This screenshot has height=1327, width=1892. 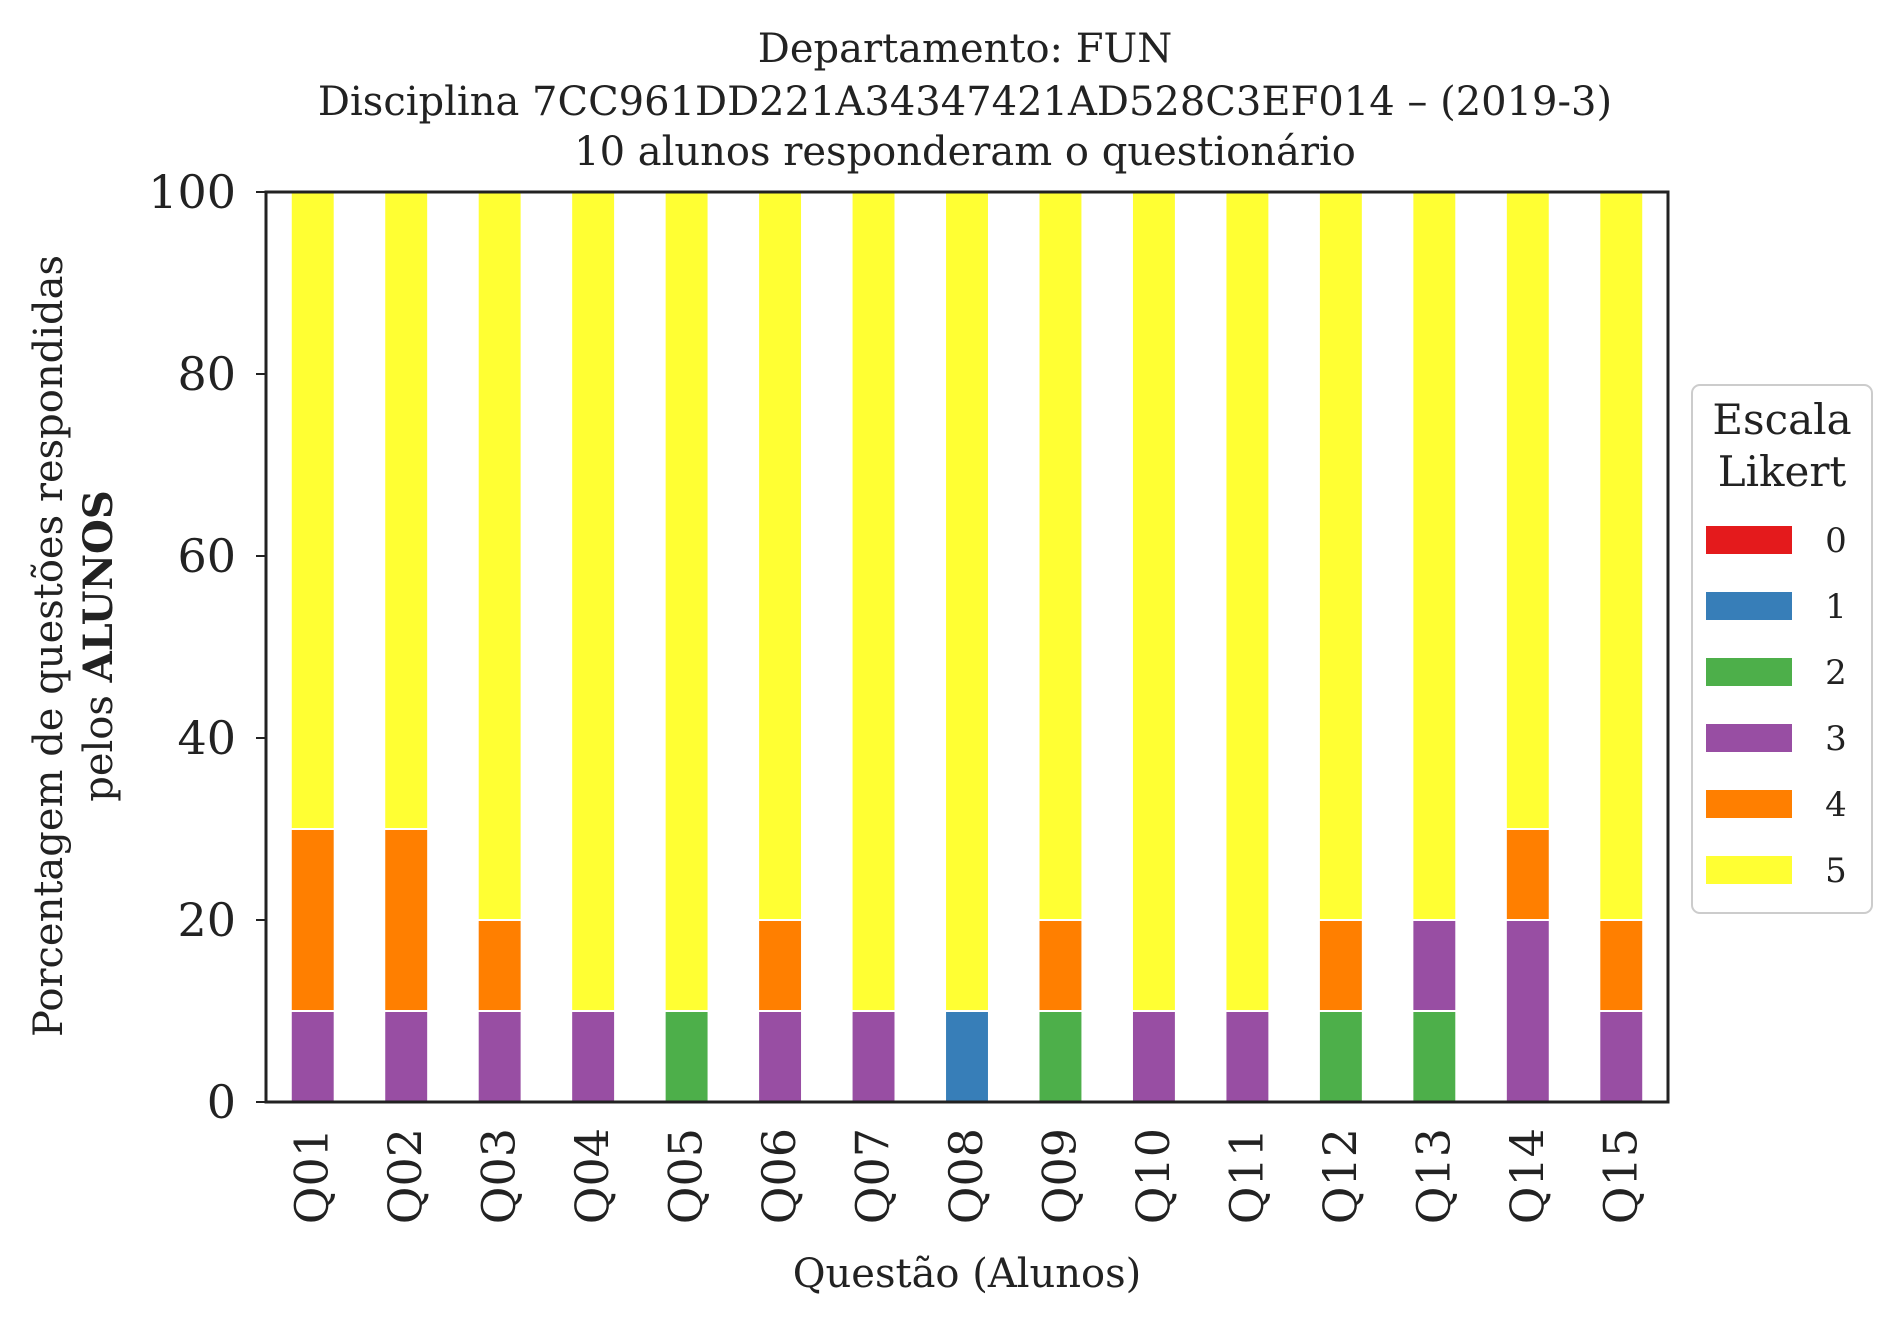 What do you see at coordinates (1836, 805) in the screenshot?
I see `legend-label-4: 4` at bounding box center [1836, 805].